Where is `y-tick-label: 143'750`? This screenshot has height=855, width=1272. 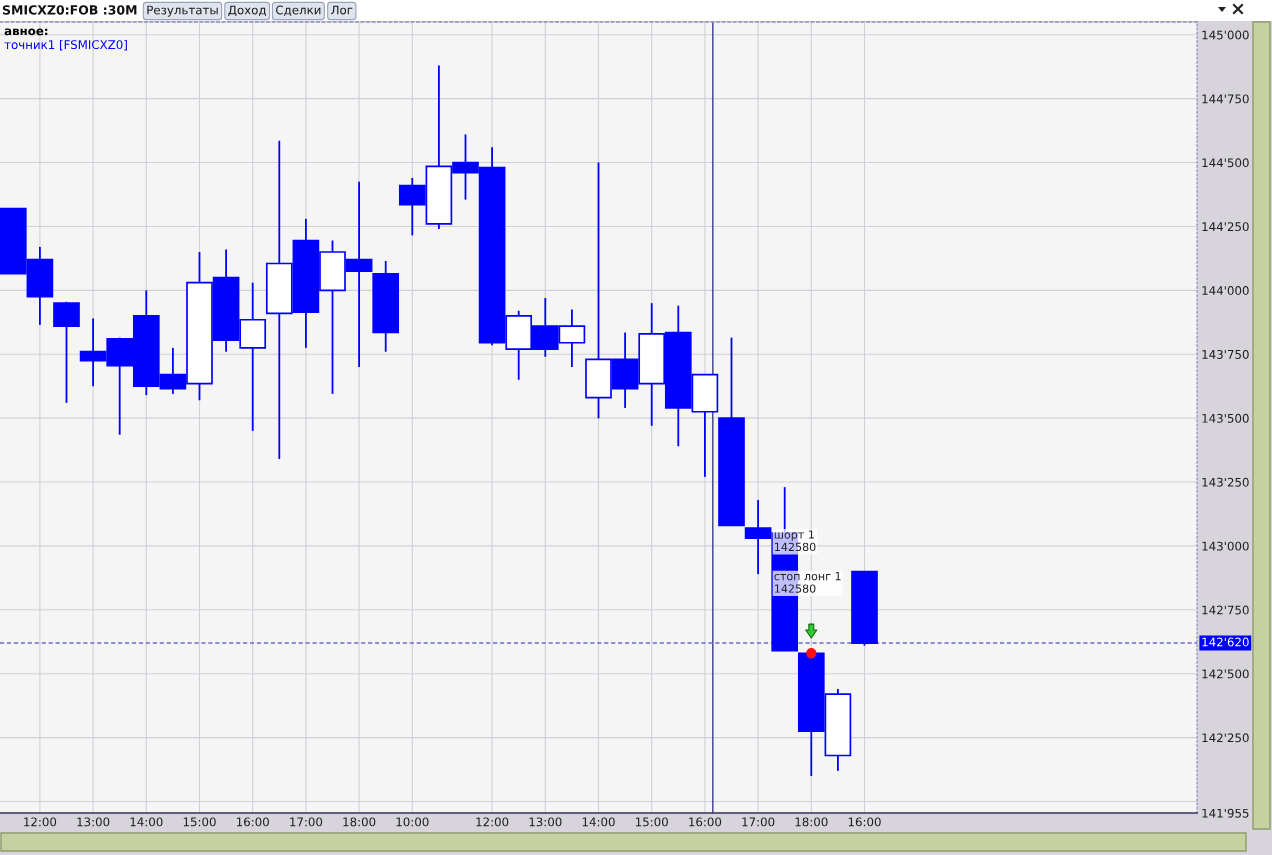
y-tick-label: 143'750 is located at coordinates (1225, 354).